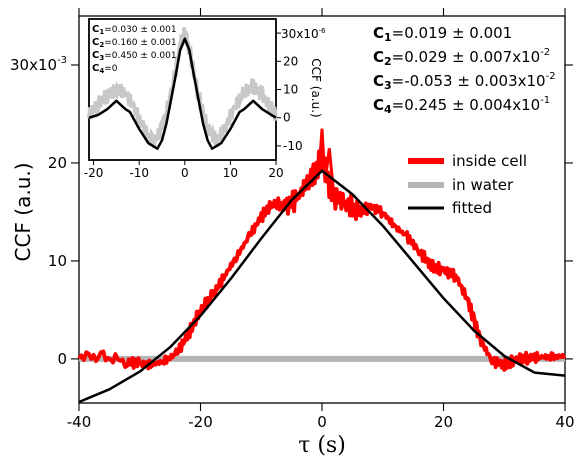 Image resolution: width=577 pixels, height=467 pixels. I want to click on inset-param-c4: C4=0, so click(105, 69).